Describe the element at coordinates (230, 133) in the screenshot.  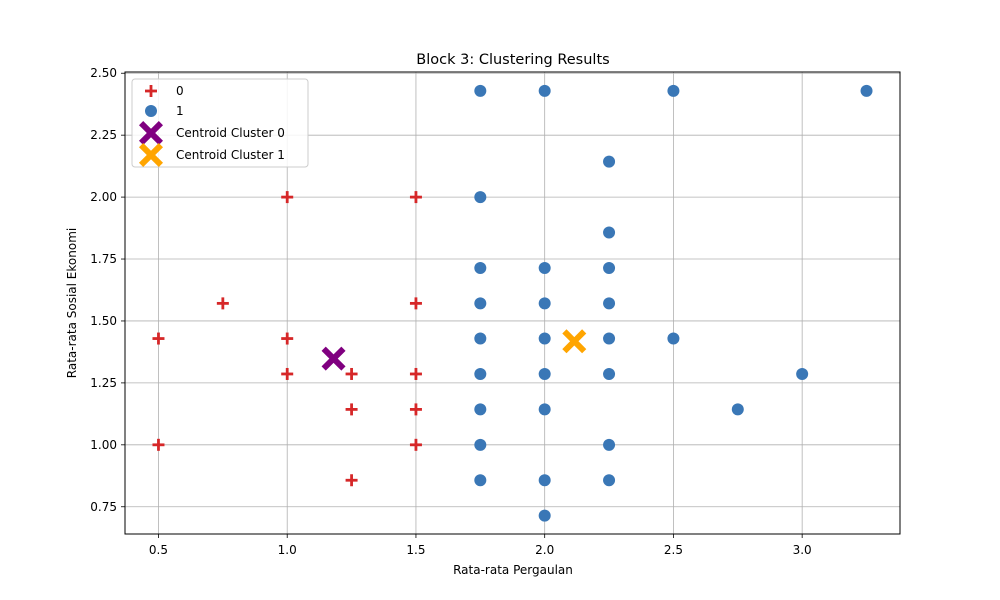
I see `legend-label: Centroid Cluster 0` at that location.